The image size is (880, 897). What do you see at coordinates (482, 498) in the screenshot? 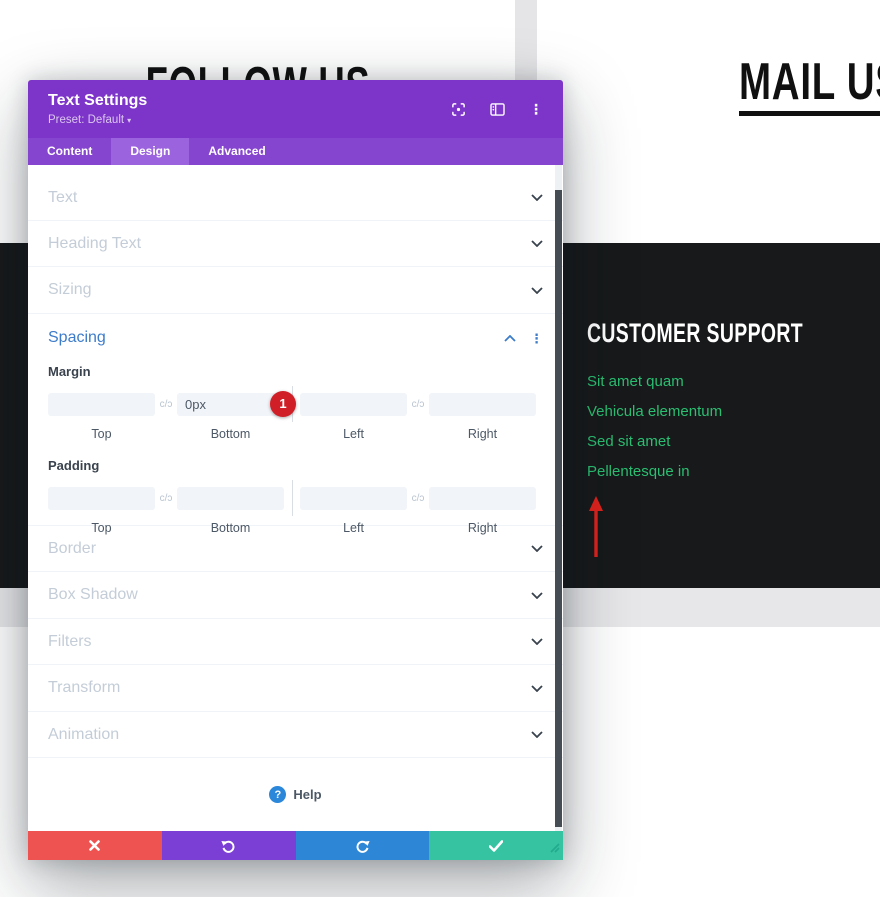
I see `padding-right-input` at bounding box center [482, 498].